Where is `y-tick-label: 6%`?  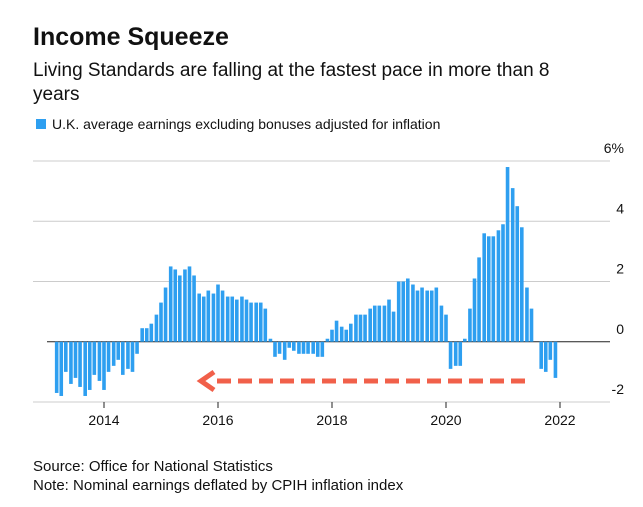 y-tick-label: 6% is located at coordinates (614, 148).